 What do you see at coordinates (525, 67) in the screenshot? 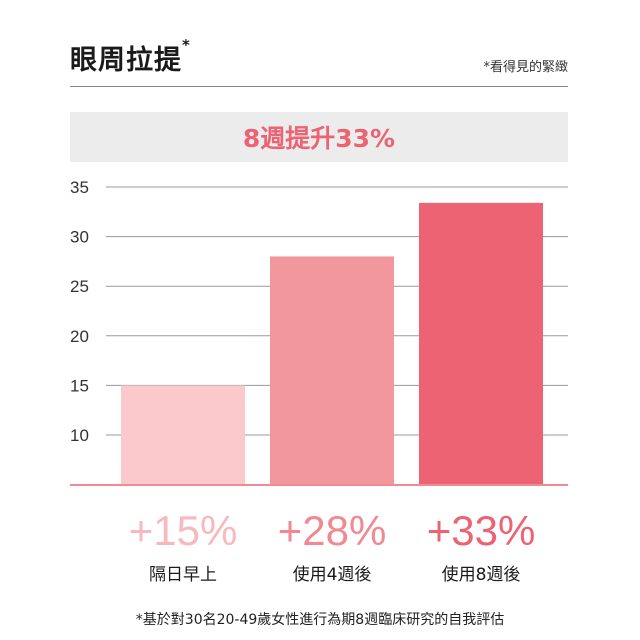
I see `visible-firming-note: *看得見的緊緻` at bounding box center [525, 67].